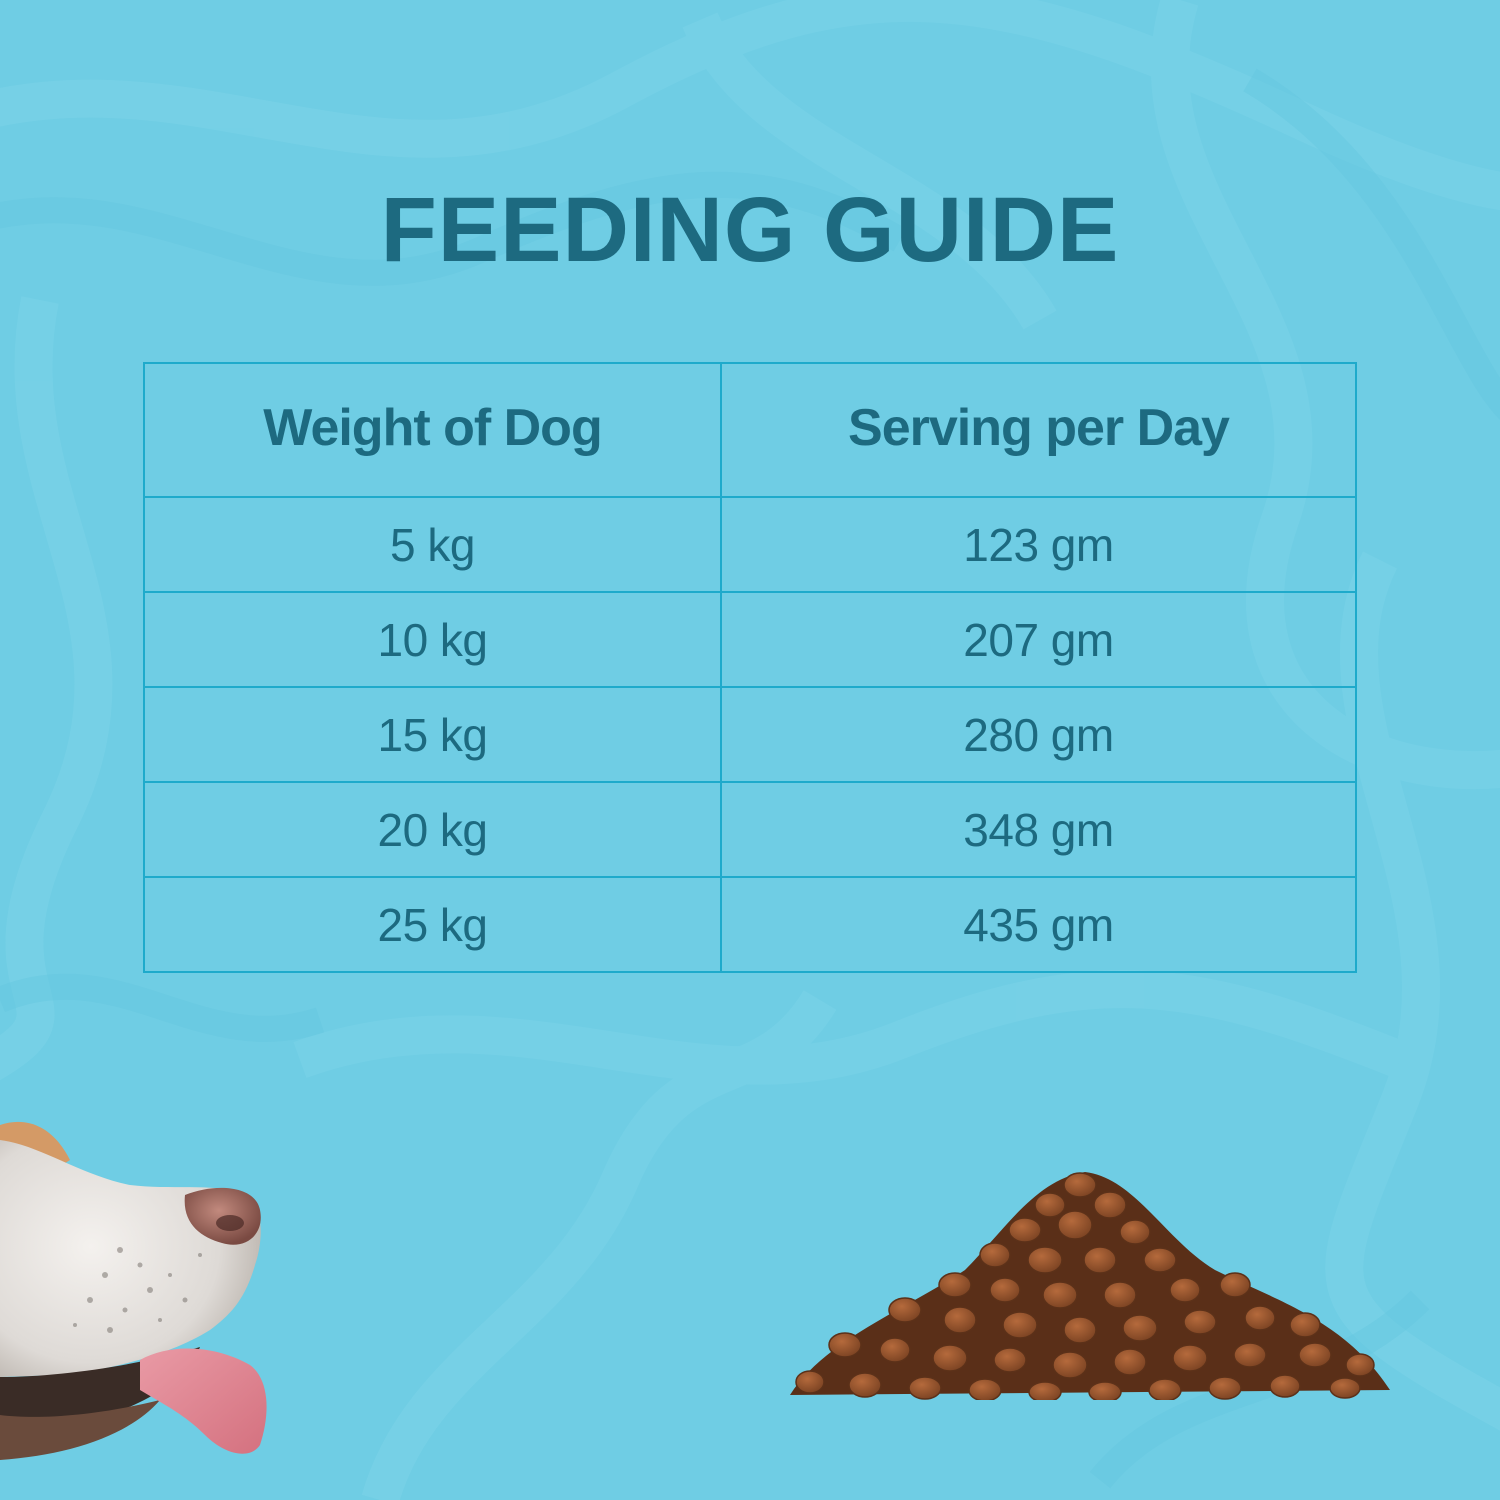 This screenshot has width=1500, height=1500. What do you see at coordinates (1038, 639) in the screenshot?
I see `serving-cell: 207 gm` at bounding box center [1038, 639].